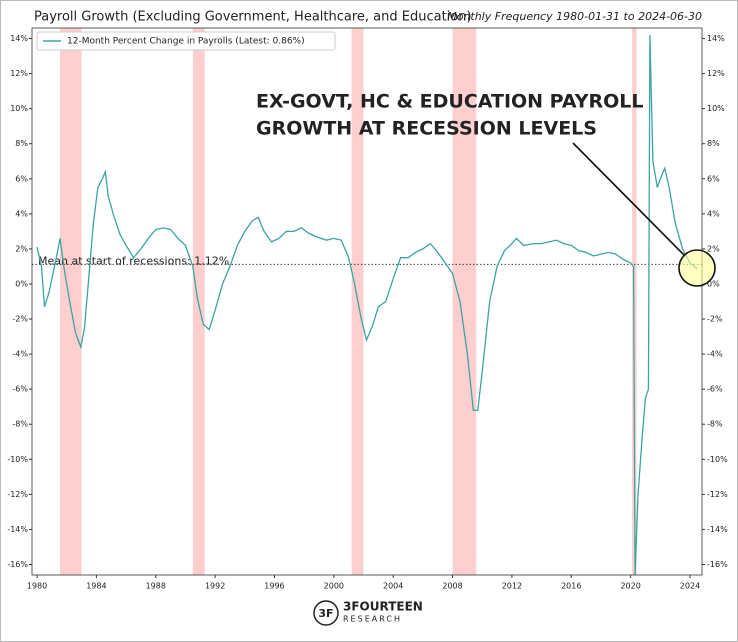 This screenshot has width=738, height=642. What do you see at coordinates (17, 529) in the screenshot?
I see `y-tick-label: -14%` at bounding box center [17, 529].